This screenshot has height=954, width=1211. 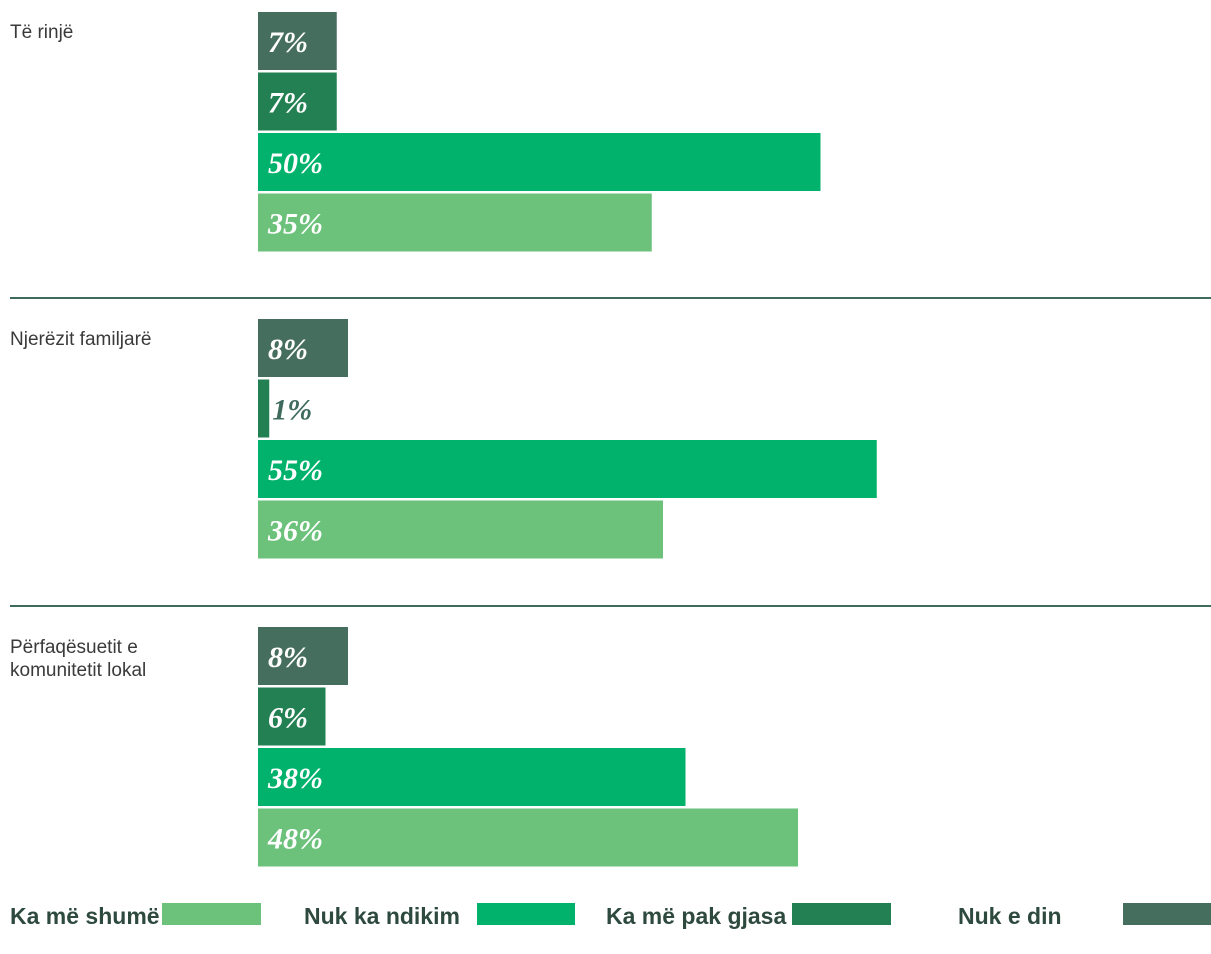 I want to click on data-label: 55%, so click(x=295, y=470).